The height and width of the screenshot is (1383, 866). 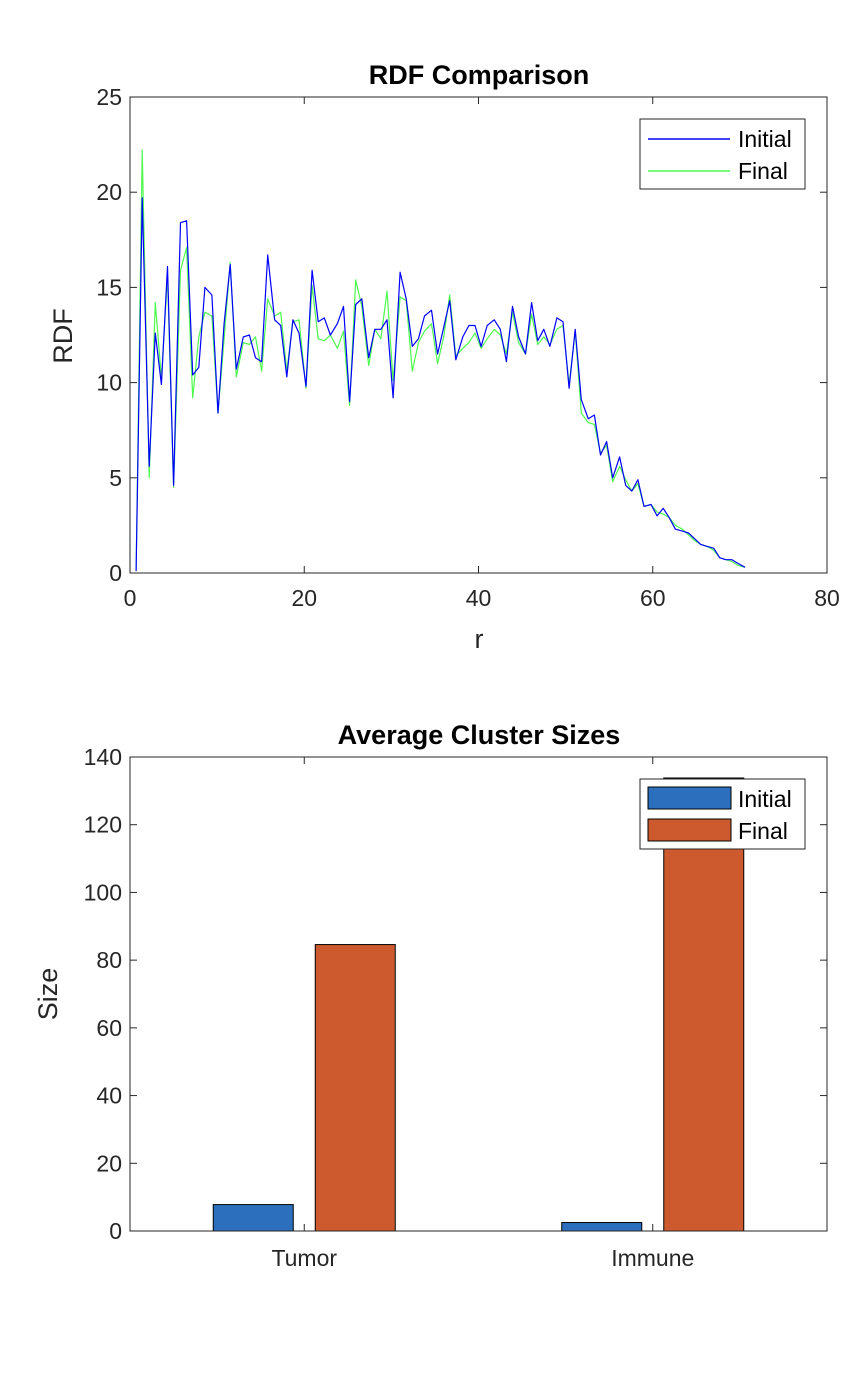 What do you see at coordinates (479, 735) in the screenshot?
I see `chart-title: Average Cluster Sizes` at bounding box center [479, 735].